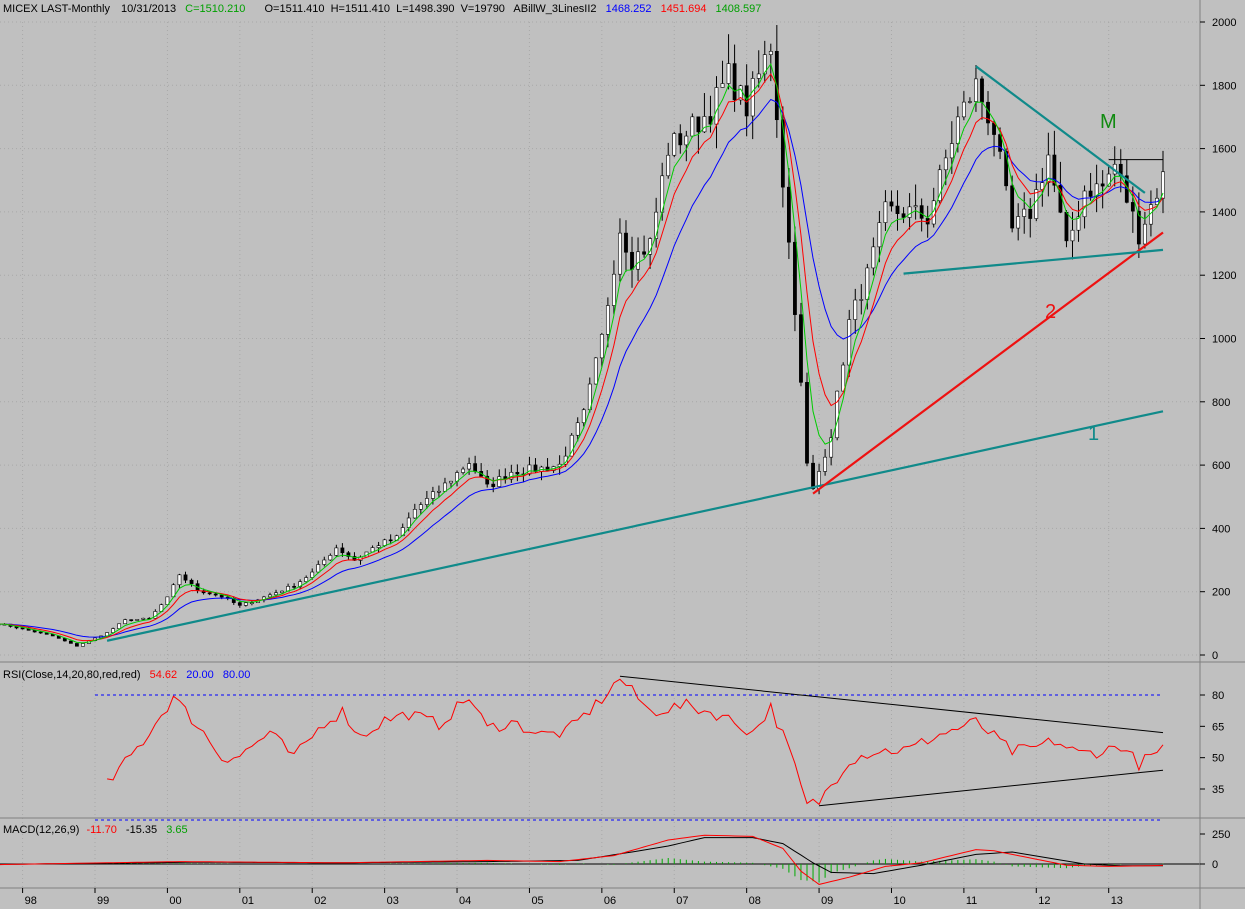  What do you see at coordinates (1218, 759) in the screenshot?
I see `rsi-tick-label: 50` at bounding box center [1218, 759].